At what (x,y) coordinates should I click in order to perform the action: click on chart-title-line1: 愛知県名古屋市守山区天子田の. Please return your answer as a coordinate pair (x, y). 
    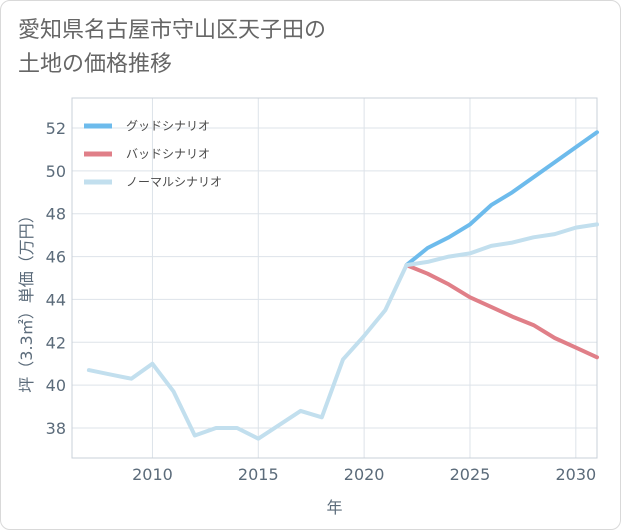
    Looking at the image, I should click on (172, 30).